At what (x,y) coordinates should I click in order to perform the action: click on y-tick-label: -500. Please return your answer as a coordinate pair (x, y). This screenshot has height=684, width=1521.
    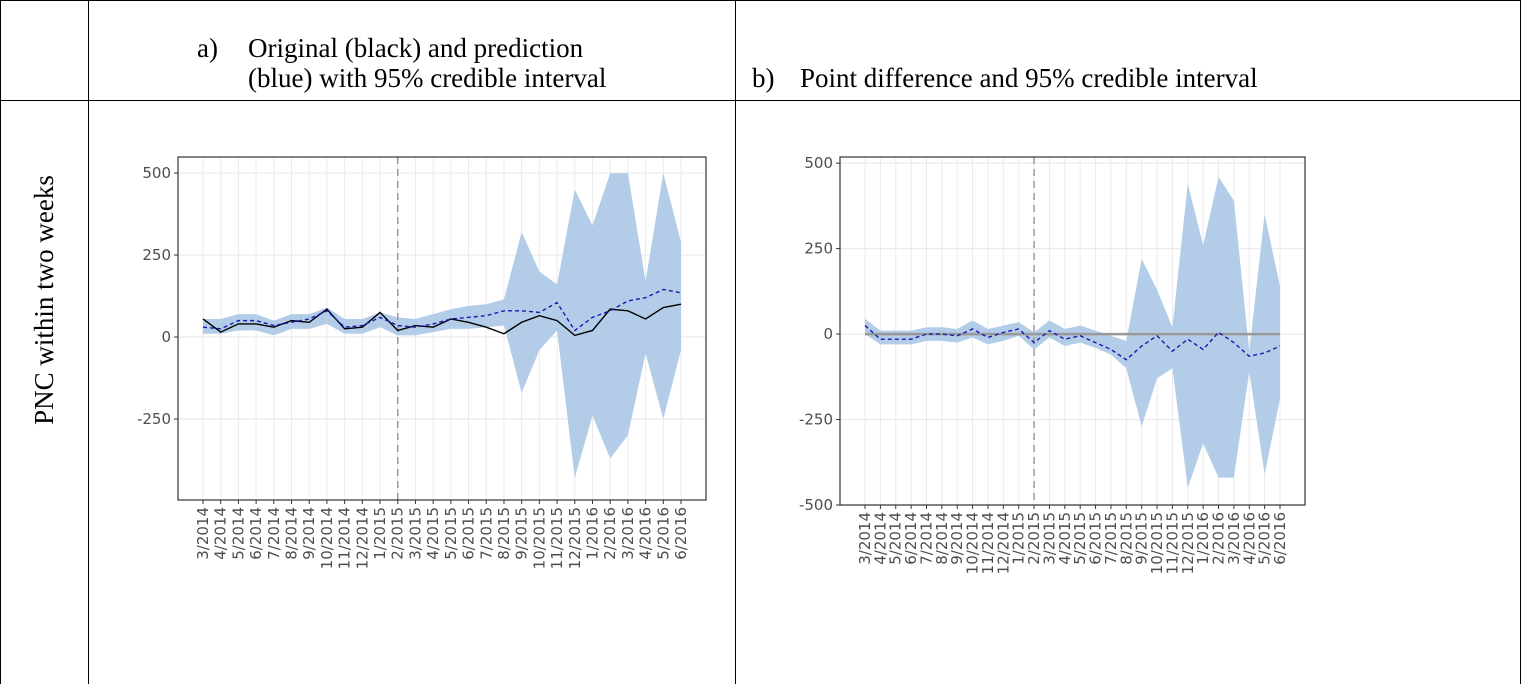
    Looking at the image, I should click on (816, 505).